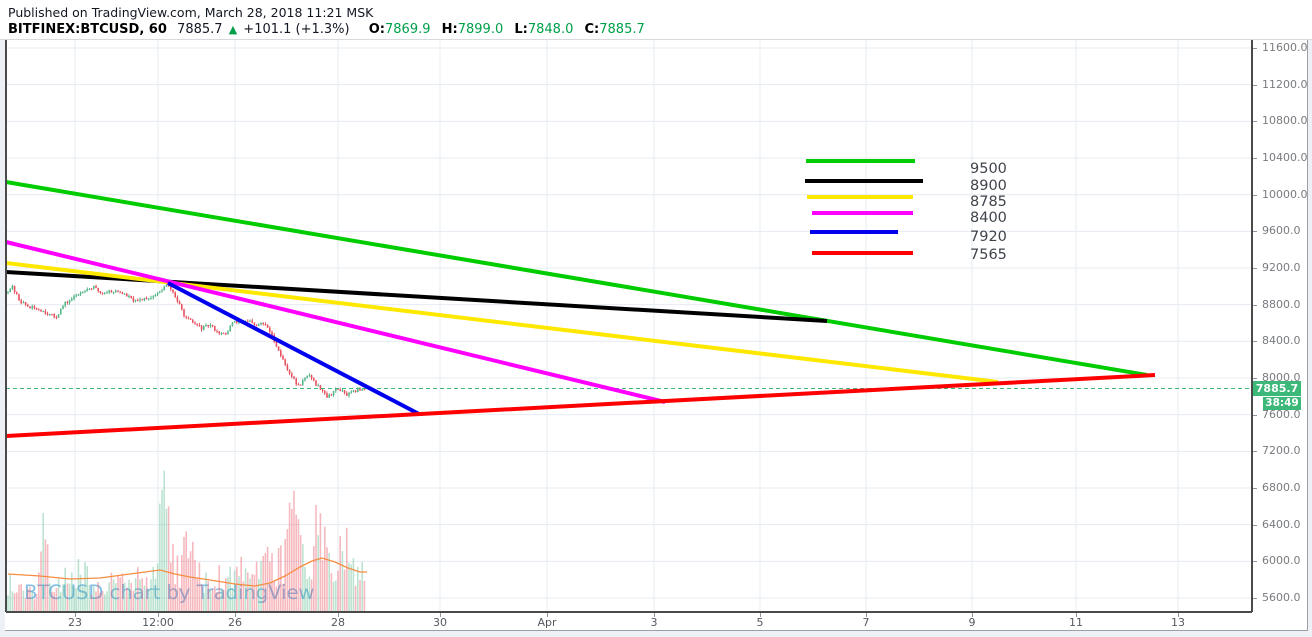 This screenshot has height=637, width=1312. I want to click on time-tick-label: 26, so click(235, 622).